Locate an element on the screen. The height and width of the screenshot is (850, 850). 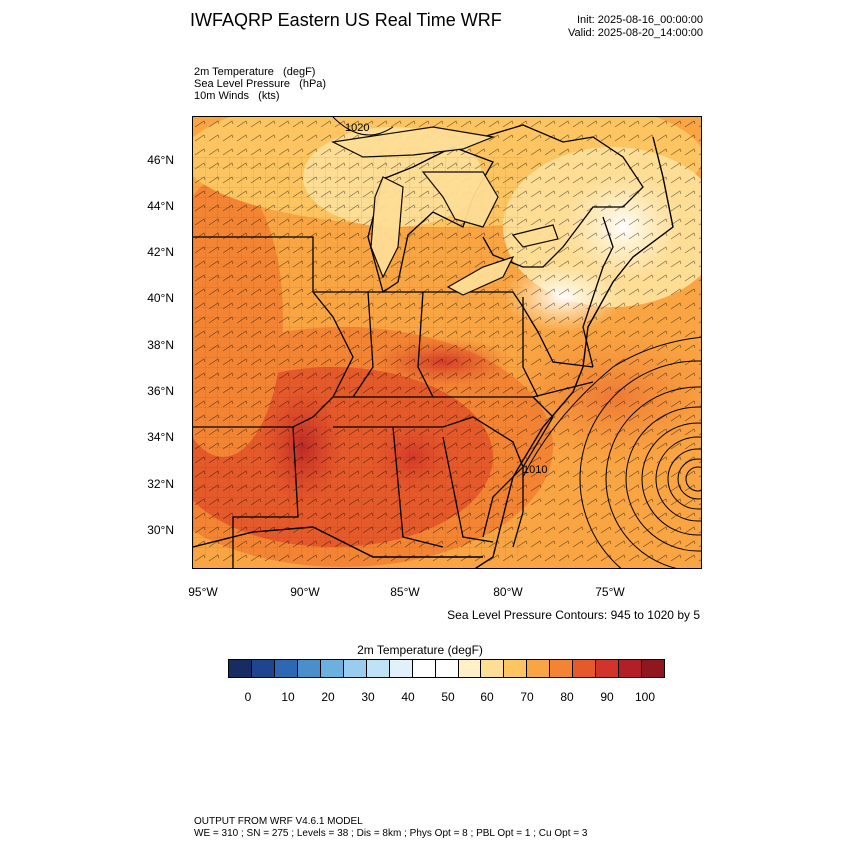
lat-label-34: 34°N is located at coordinates (160, 437).